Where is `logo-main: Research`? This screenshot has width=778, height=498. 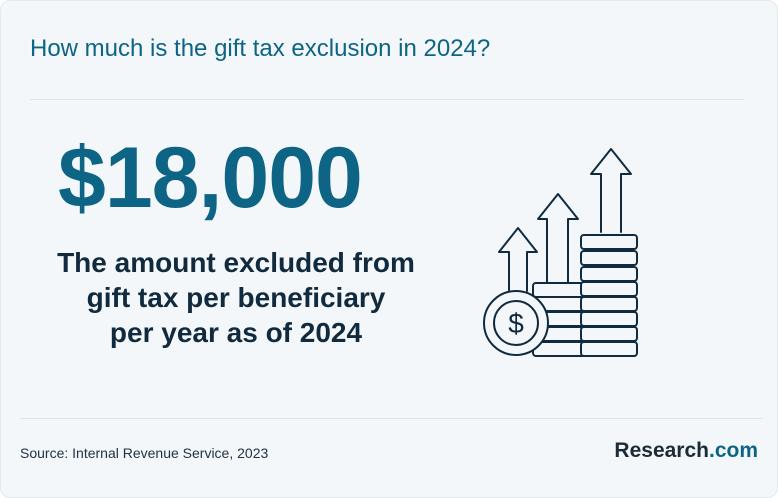
logo-main: Research is located at coordinates (661, 450).